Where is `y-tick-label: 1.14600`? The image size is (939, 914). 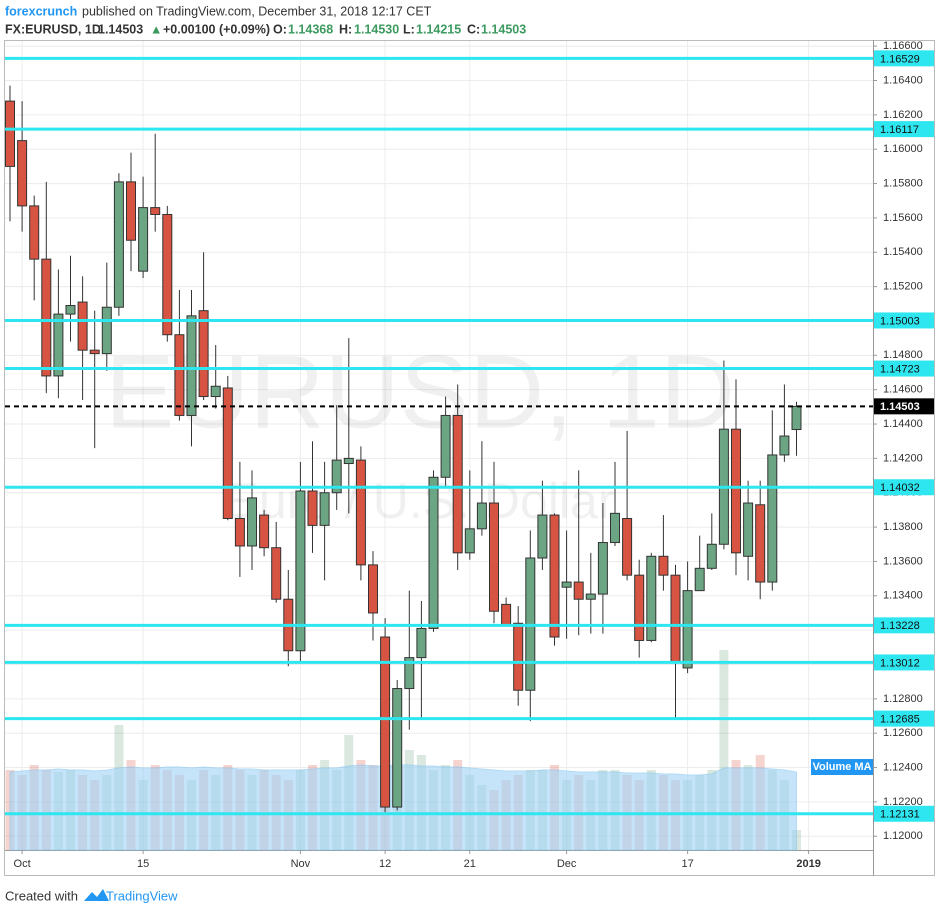 y-tick-label: 1.14600 is located at coordinates (903, 390).